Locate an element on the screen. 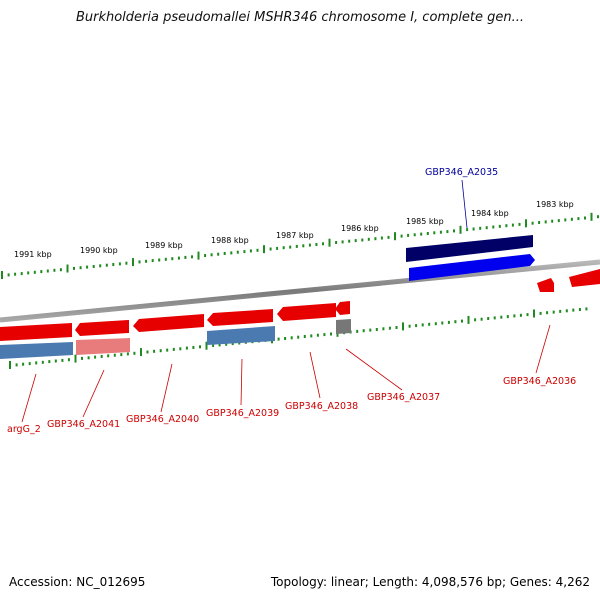  ruler-ticks-upper is located at coordinates (300, 245).